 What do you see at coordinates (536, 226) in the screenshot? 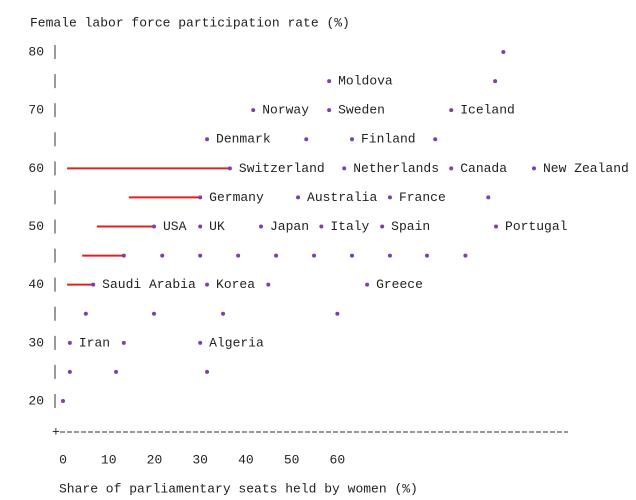
I see `point-label: Portugal` at bounding box center [536, 226].